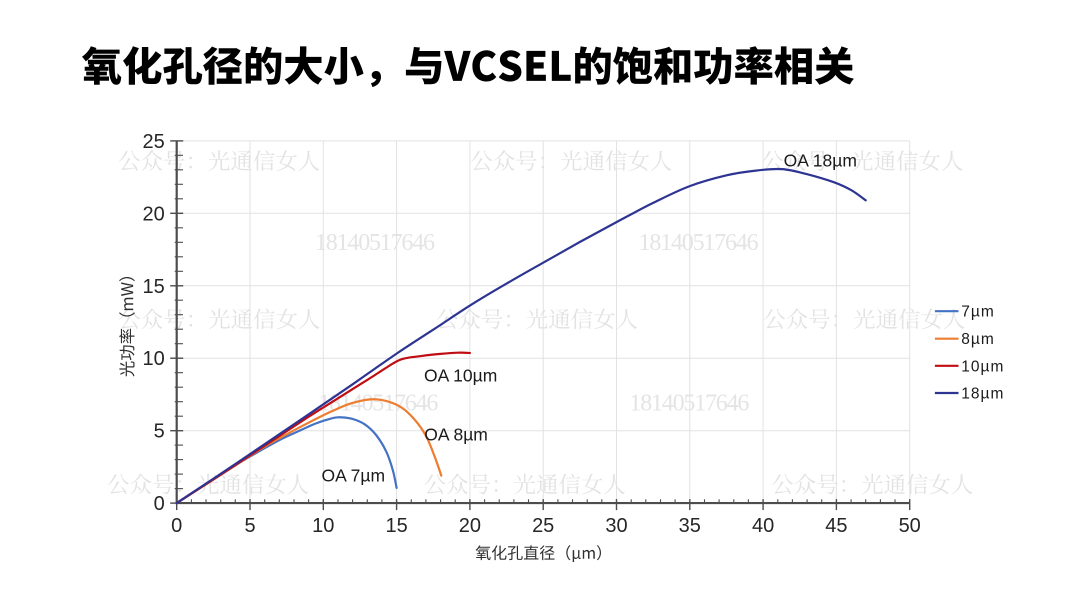  I want to click on svg-text: 10µm, so click(982, 366).